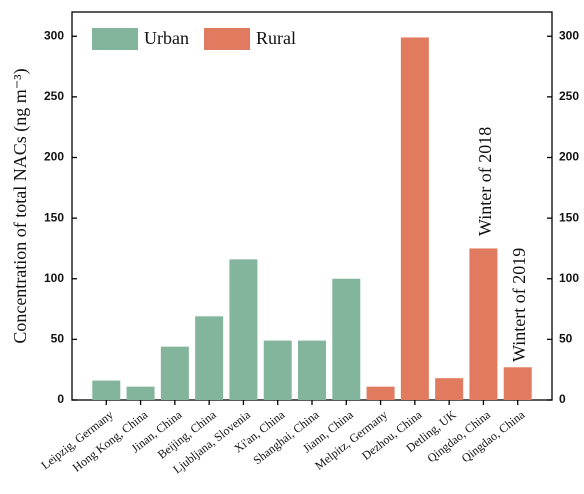 This screenshot has height=494, width=584. I want to click on annotation: Winter of 2018, so click(485, 181).